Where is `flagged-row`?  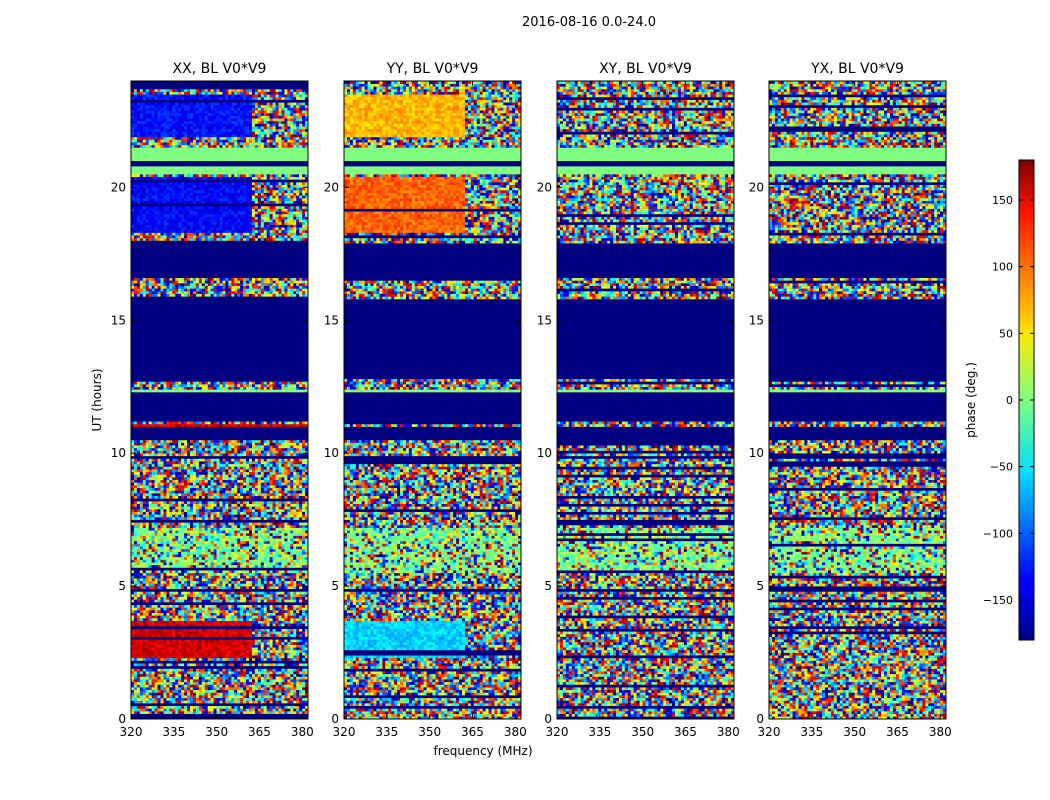
flagged-row is located at coordinates (219, 521).